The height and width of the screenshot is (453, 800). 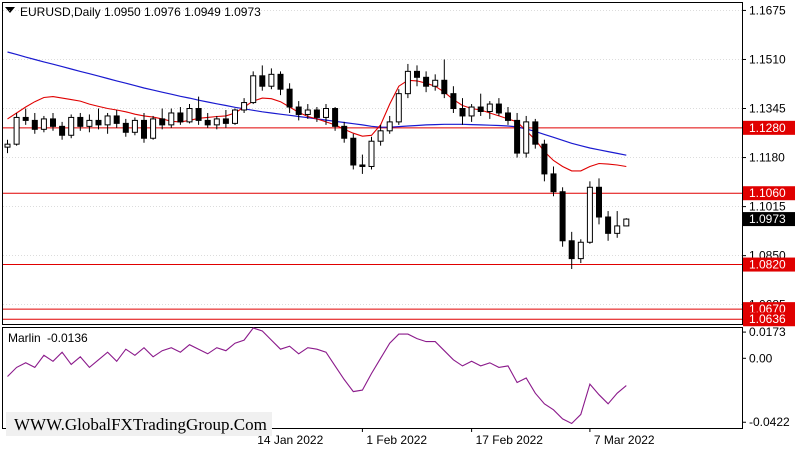 I want to click on oscillator-tick-label: -0.0422, so click(x=769, y=422).